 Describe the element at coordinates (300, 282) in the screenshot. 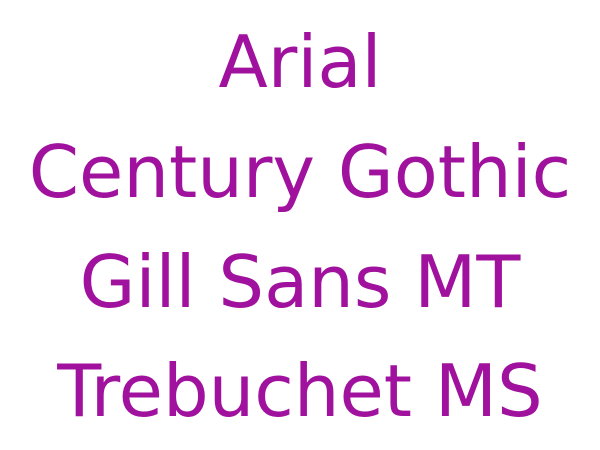

I see `font-name-gill-sans-mt: Gill Sans MT` at that location.